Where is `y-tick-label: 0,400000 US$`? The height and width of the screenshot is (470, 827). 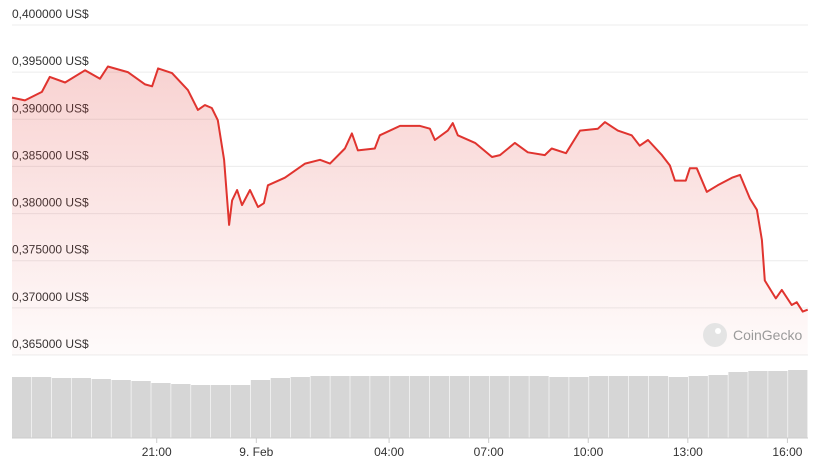
y-tick-label: 0,400000 US$ is located at coordinates (50, 14).